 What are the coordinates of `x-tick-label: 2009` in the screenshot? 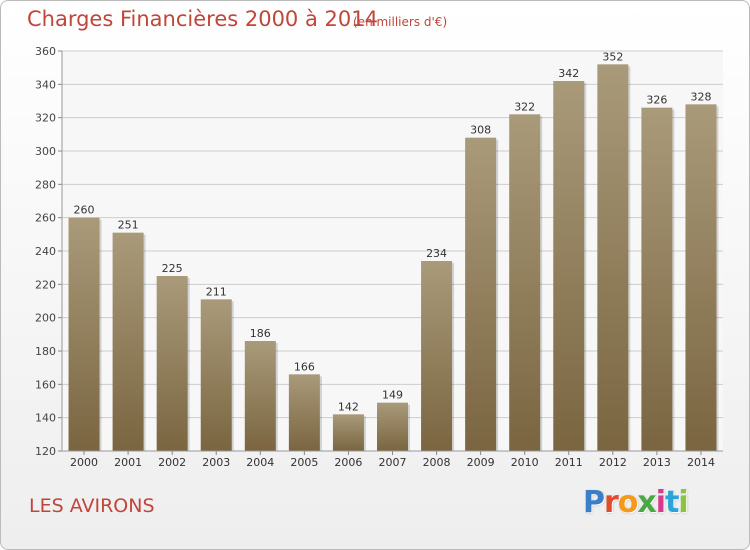 It's located at (481, 462).